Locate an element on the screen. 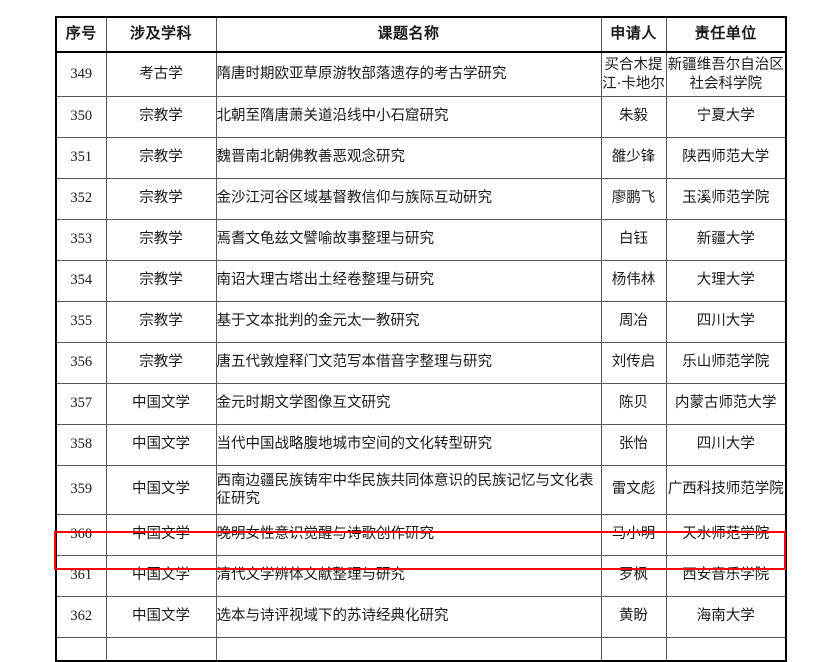 This screenshot has height=662, width=825. cell-title: 清代文学辨体文献整理与研究 is located at coordinates (408, 576).